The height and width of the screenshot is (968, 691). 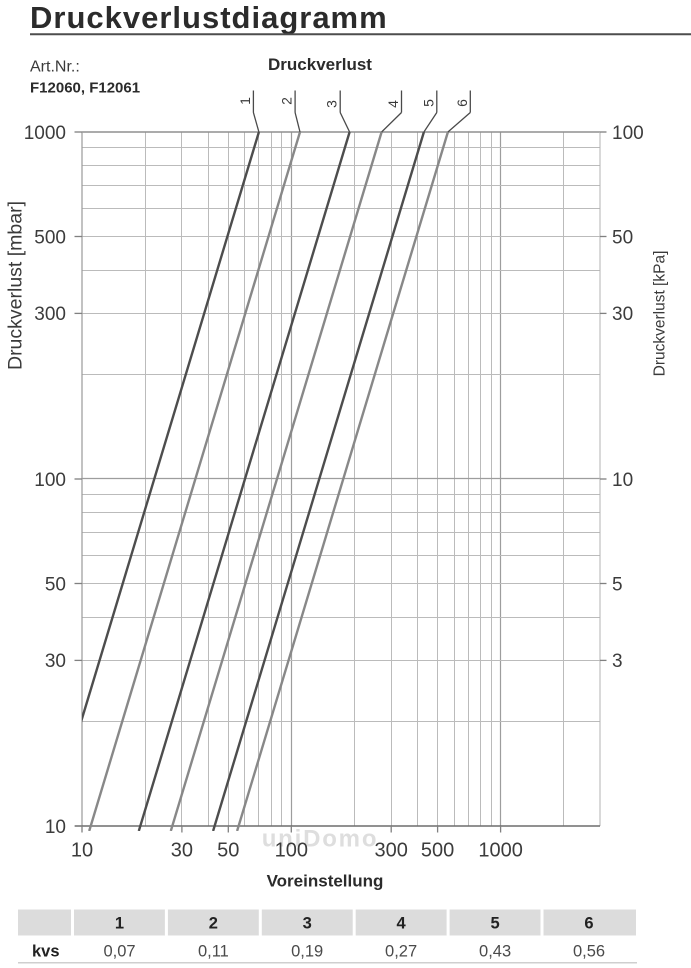 What do you see at coordinates (85, 88) in the screenshot?
I see `svg-text: F12060, F12061` at bounding box center [85, 88].